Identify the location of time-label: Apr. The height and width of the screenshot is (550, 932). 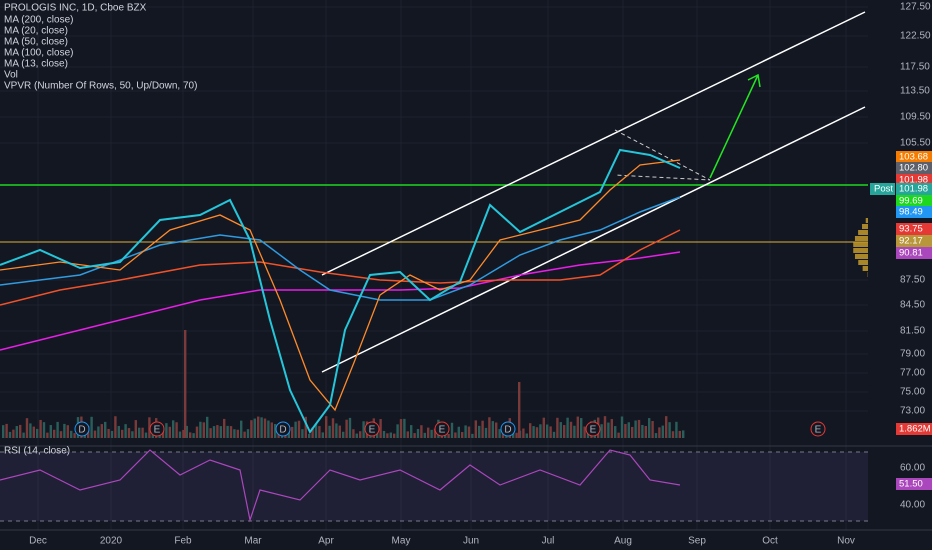
(326, 541).